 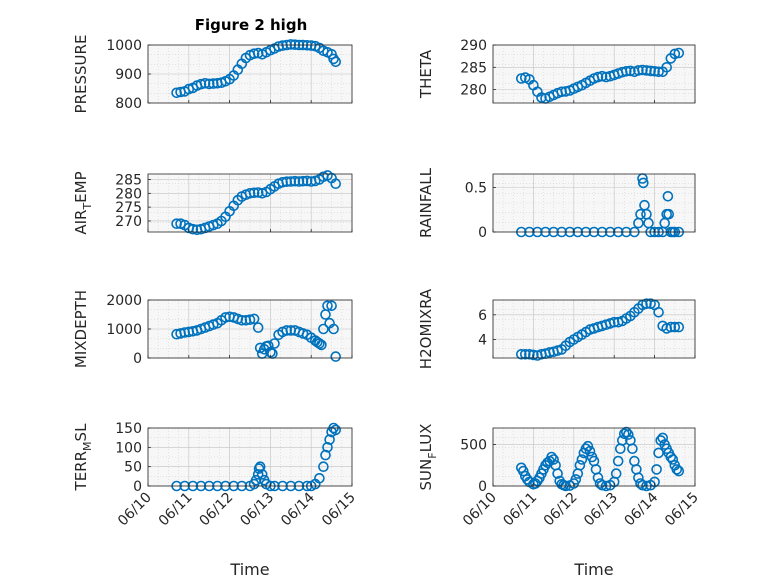 I want to click on y-axis-label: AIRTEMP, so click(x=83, y=202).